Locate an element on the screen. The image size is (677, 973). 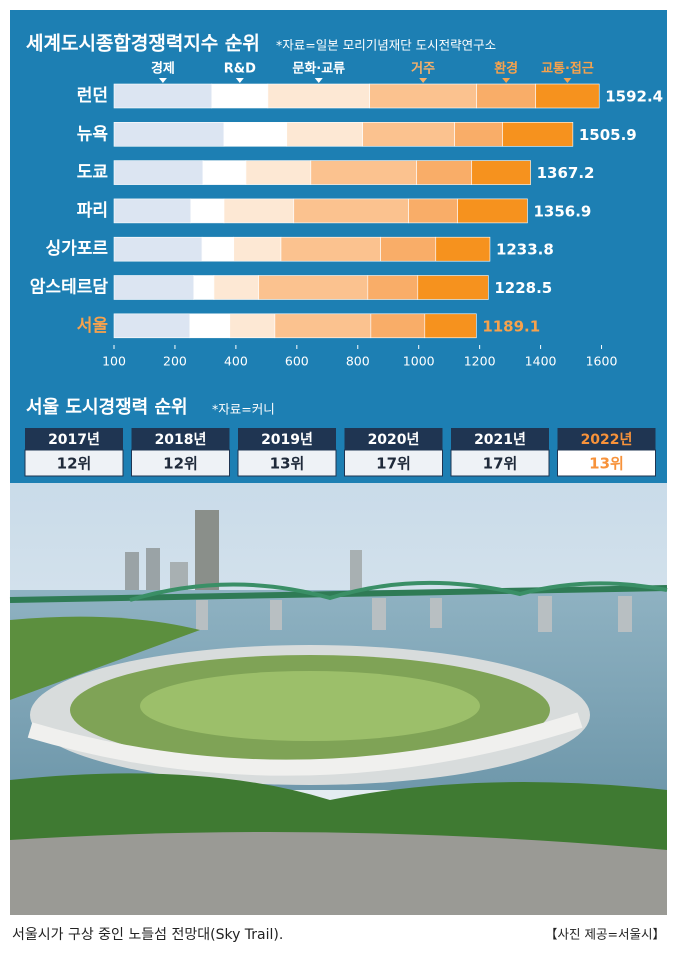
rank-label: 12위 is located at coordinates (74, 464).